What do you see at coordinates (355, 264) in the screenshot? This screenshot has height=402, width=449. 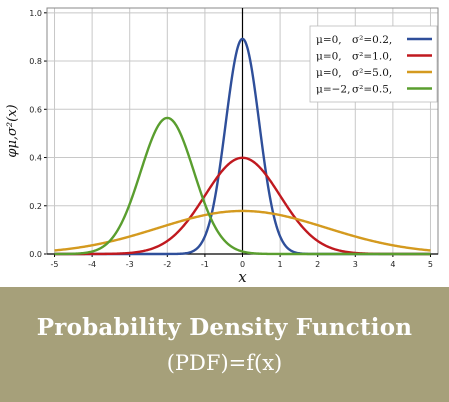 I see `x-tick-label: 3` at bounding box center [355, 264].